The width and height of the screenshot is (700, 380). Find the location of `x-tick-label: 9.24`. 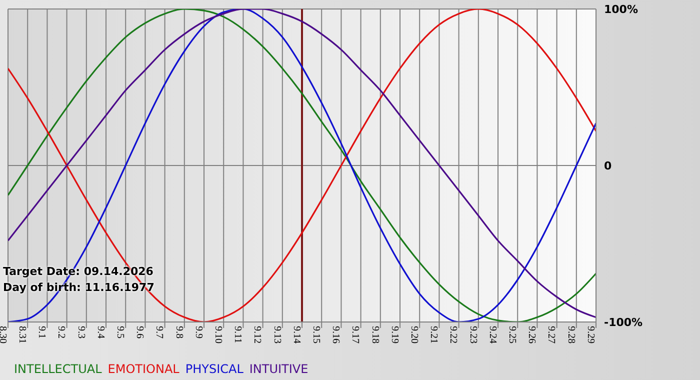

x-tick-label: 9.24 is located at coordinates (492, 335).